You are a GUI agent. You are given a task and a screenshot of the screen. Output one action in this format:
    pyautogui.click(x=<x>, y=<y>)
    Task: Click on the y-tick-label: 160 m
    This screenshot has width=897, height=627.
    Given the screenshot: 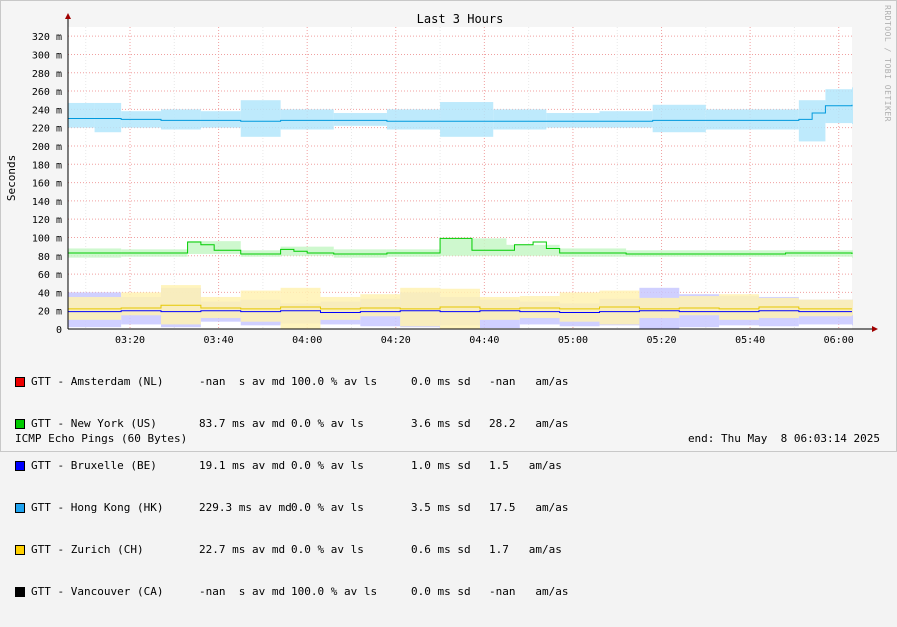 What is the action you would take?
    pyautogui.click(x=47, y=184)
    